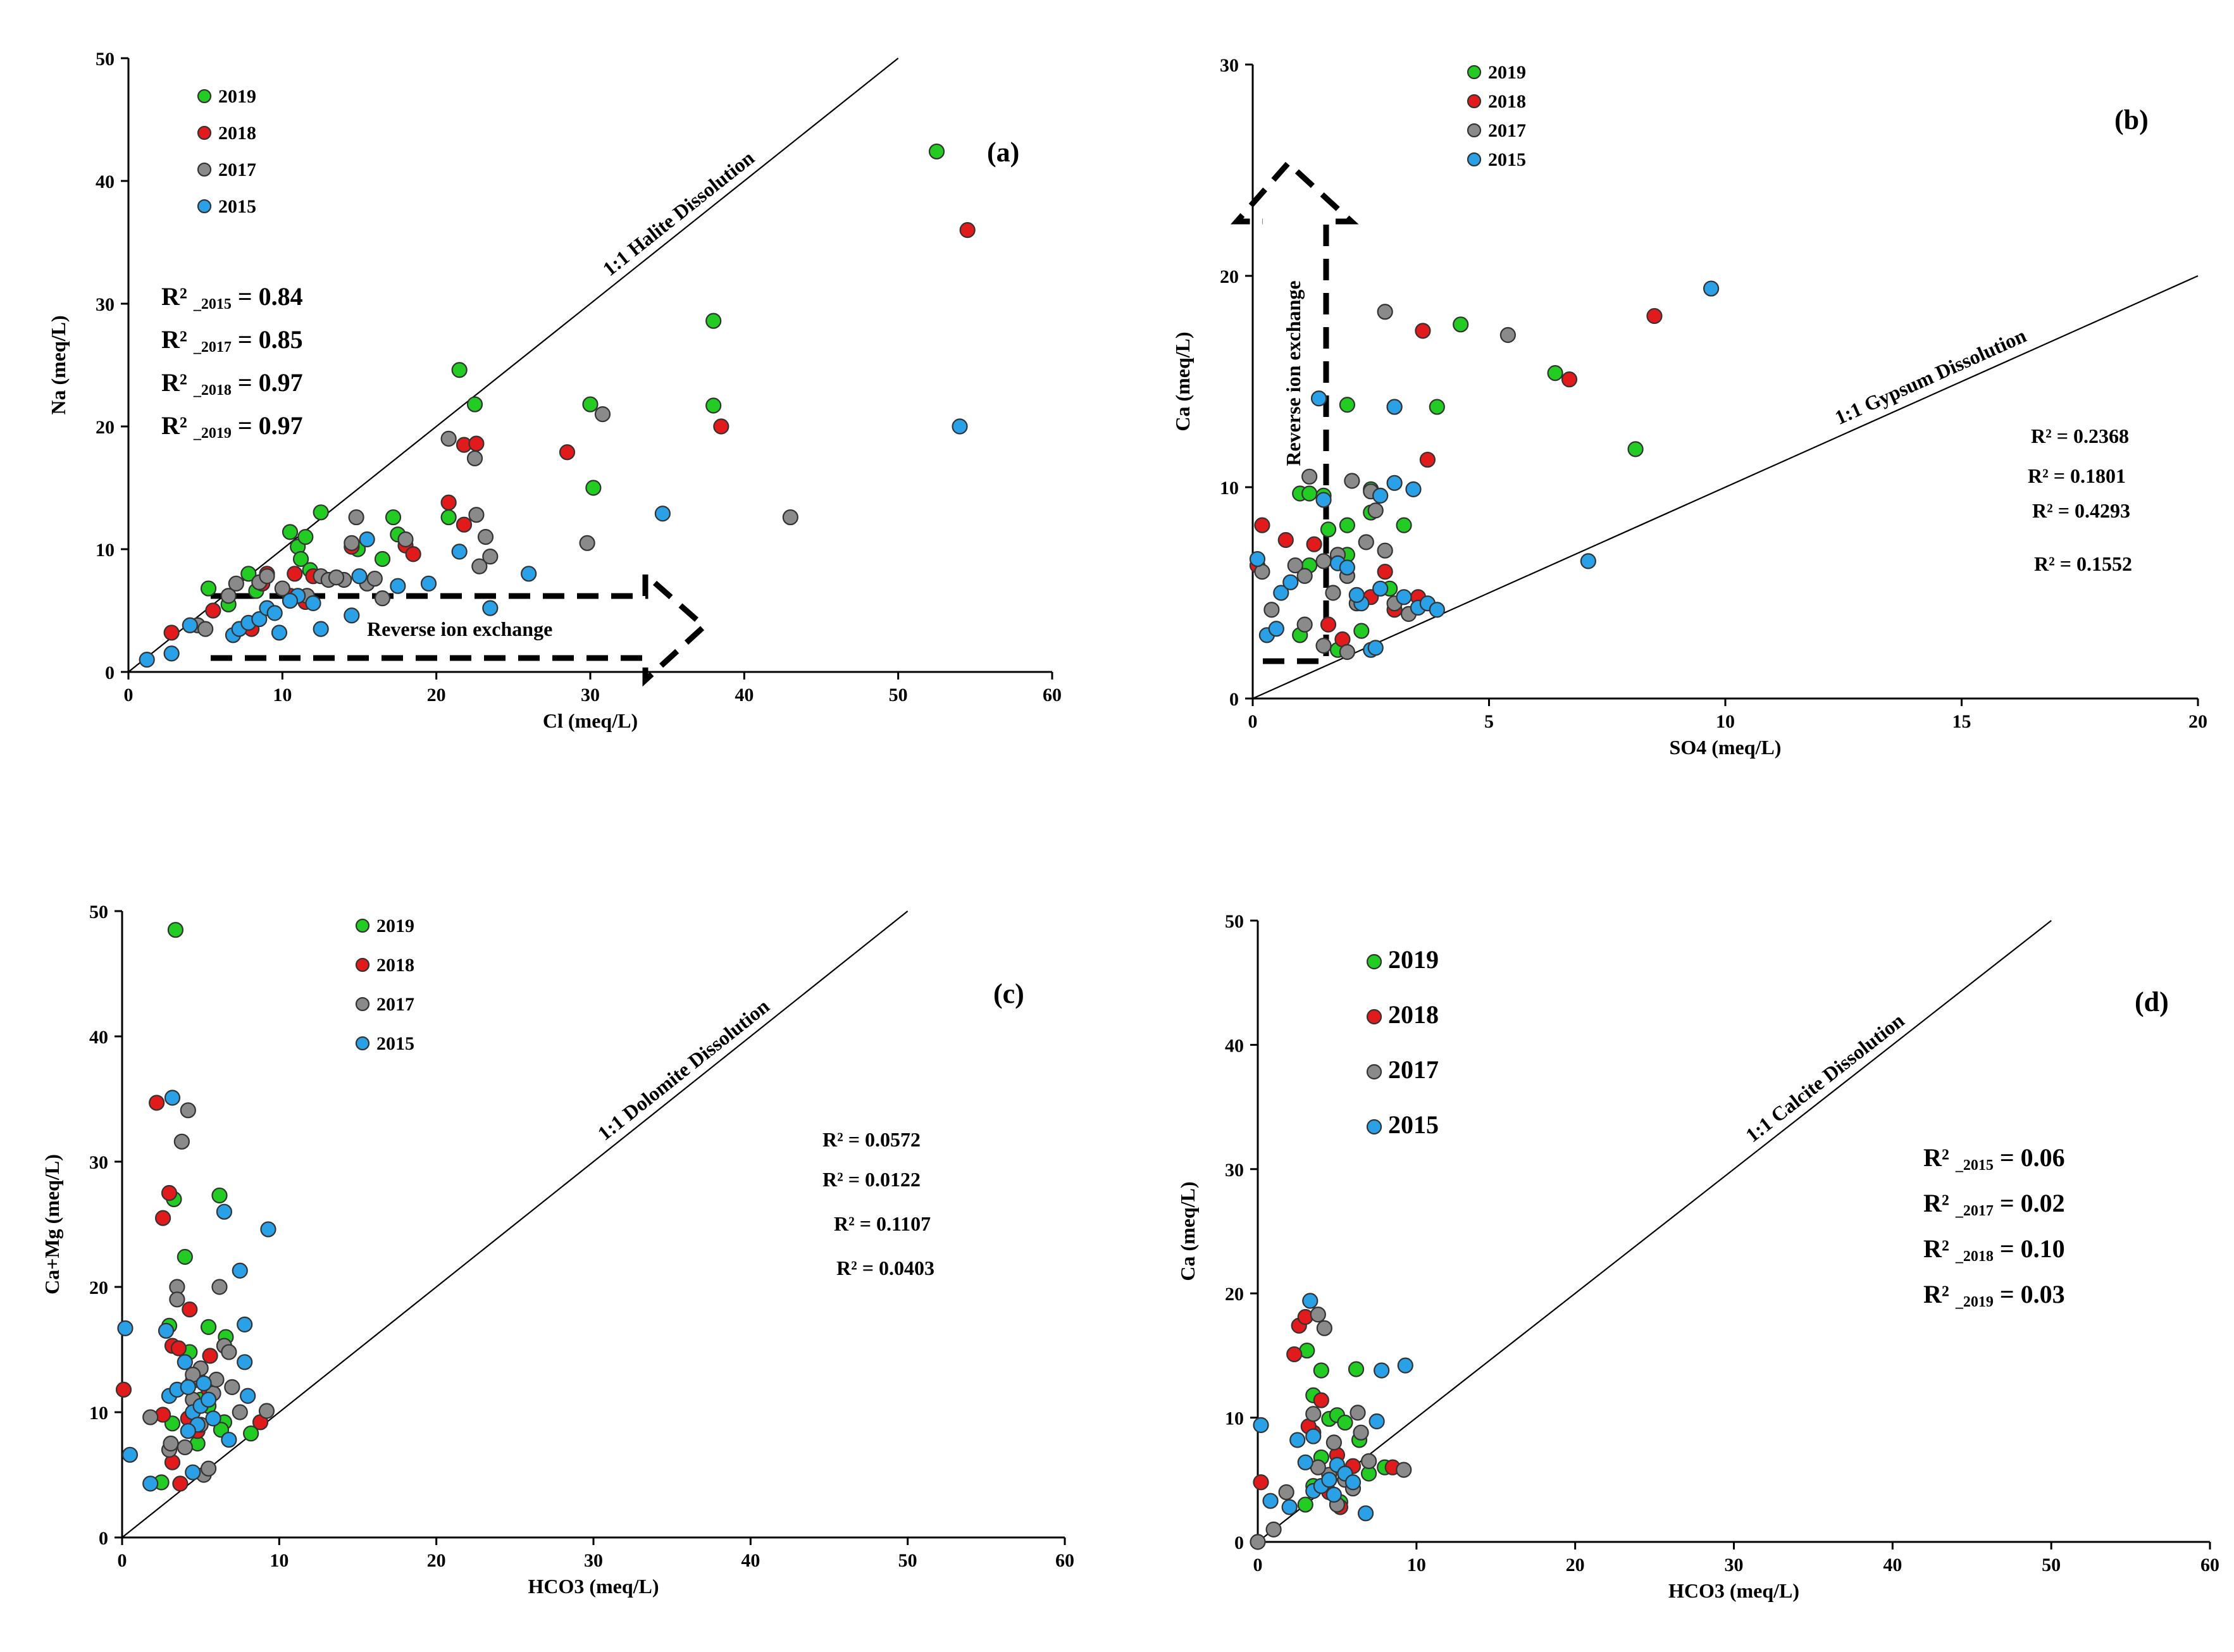  Describe the element at coordinates (1825, 1077) in the screenshot. I see `reference-line-label: 1:1 Calcite Dissolution` at that location.